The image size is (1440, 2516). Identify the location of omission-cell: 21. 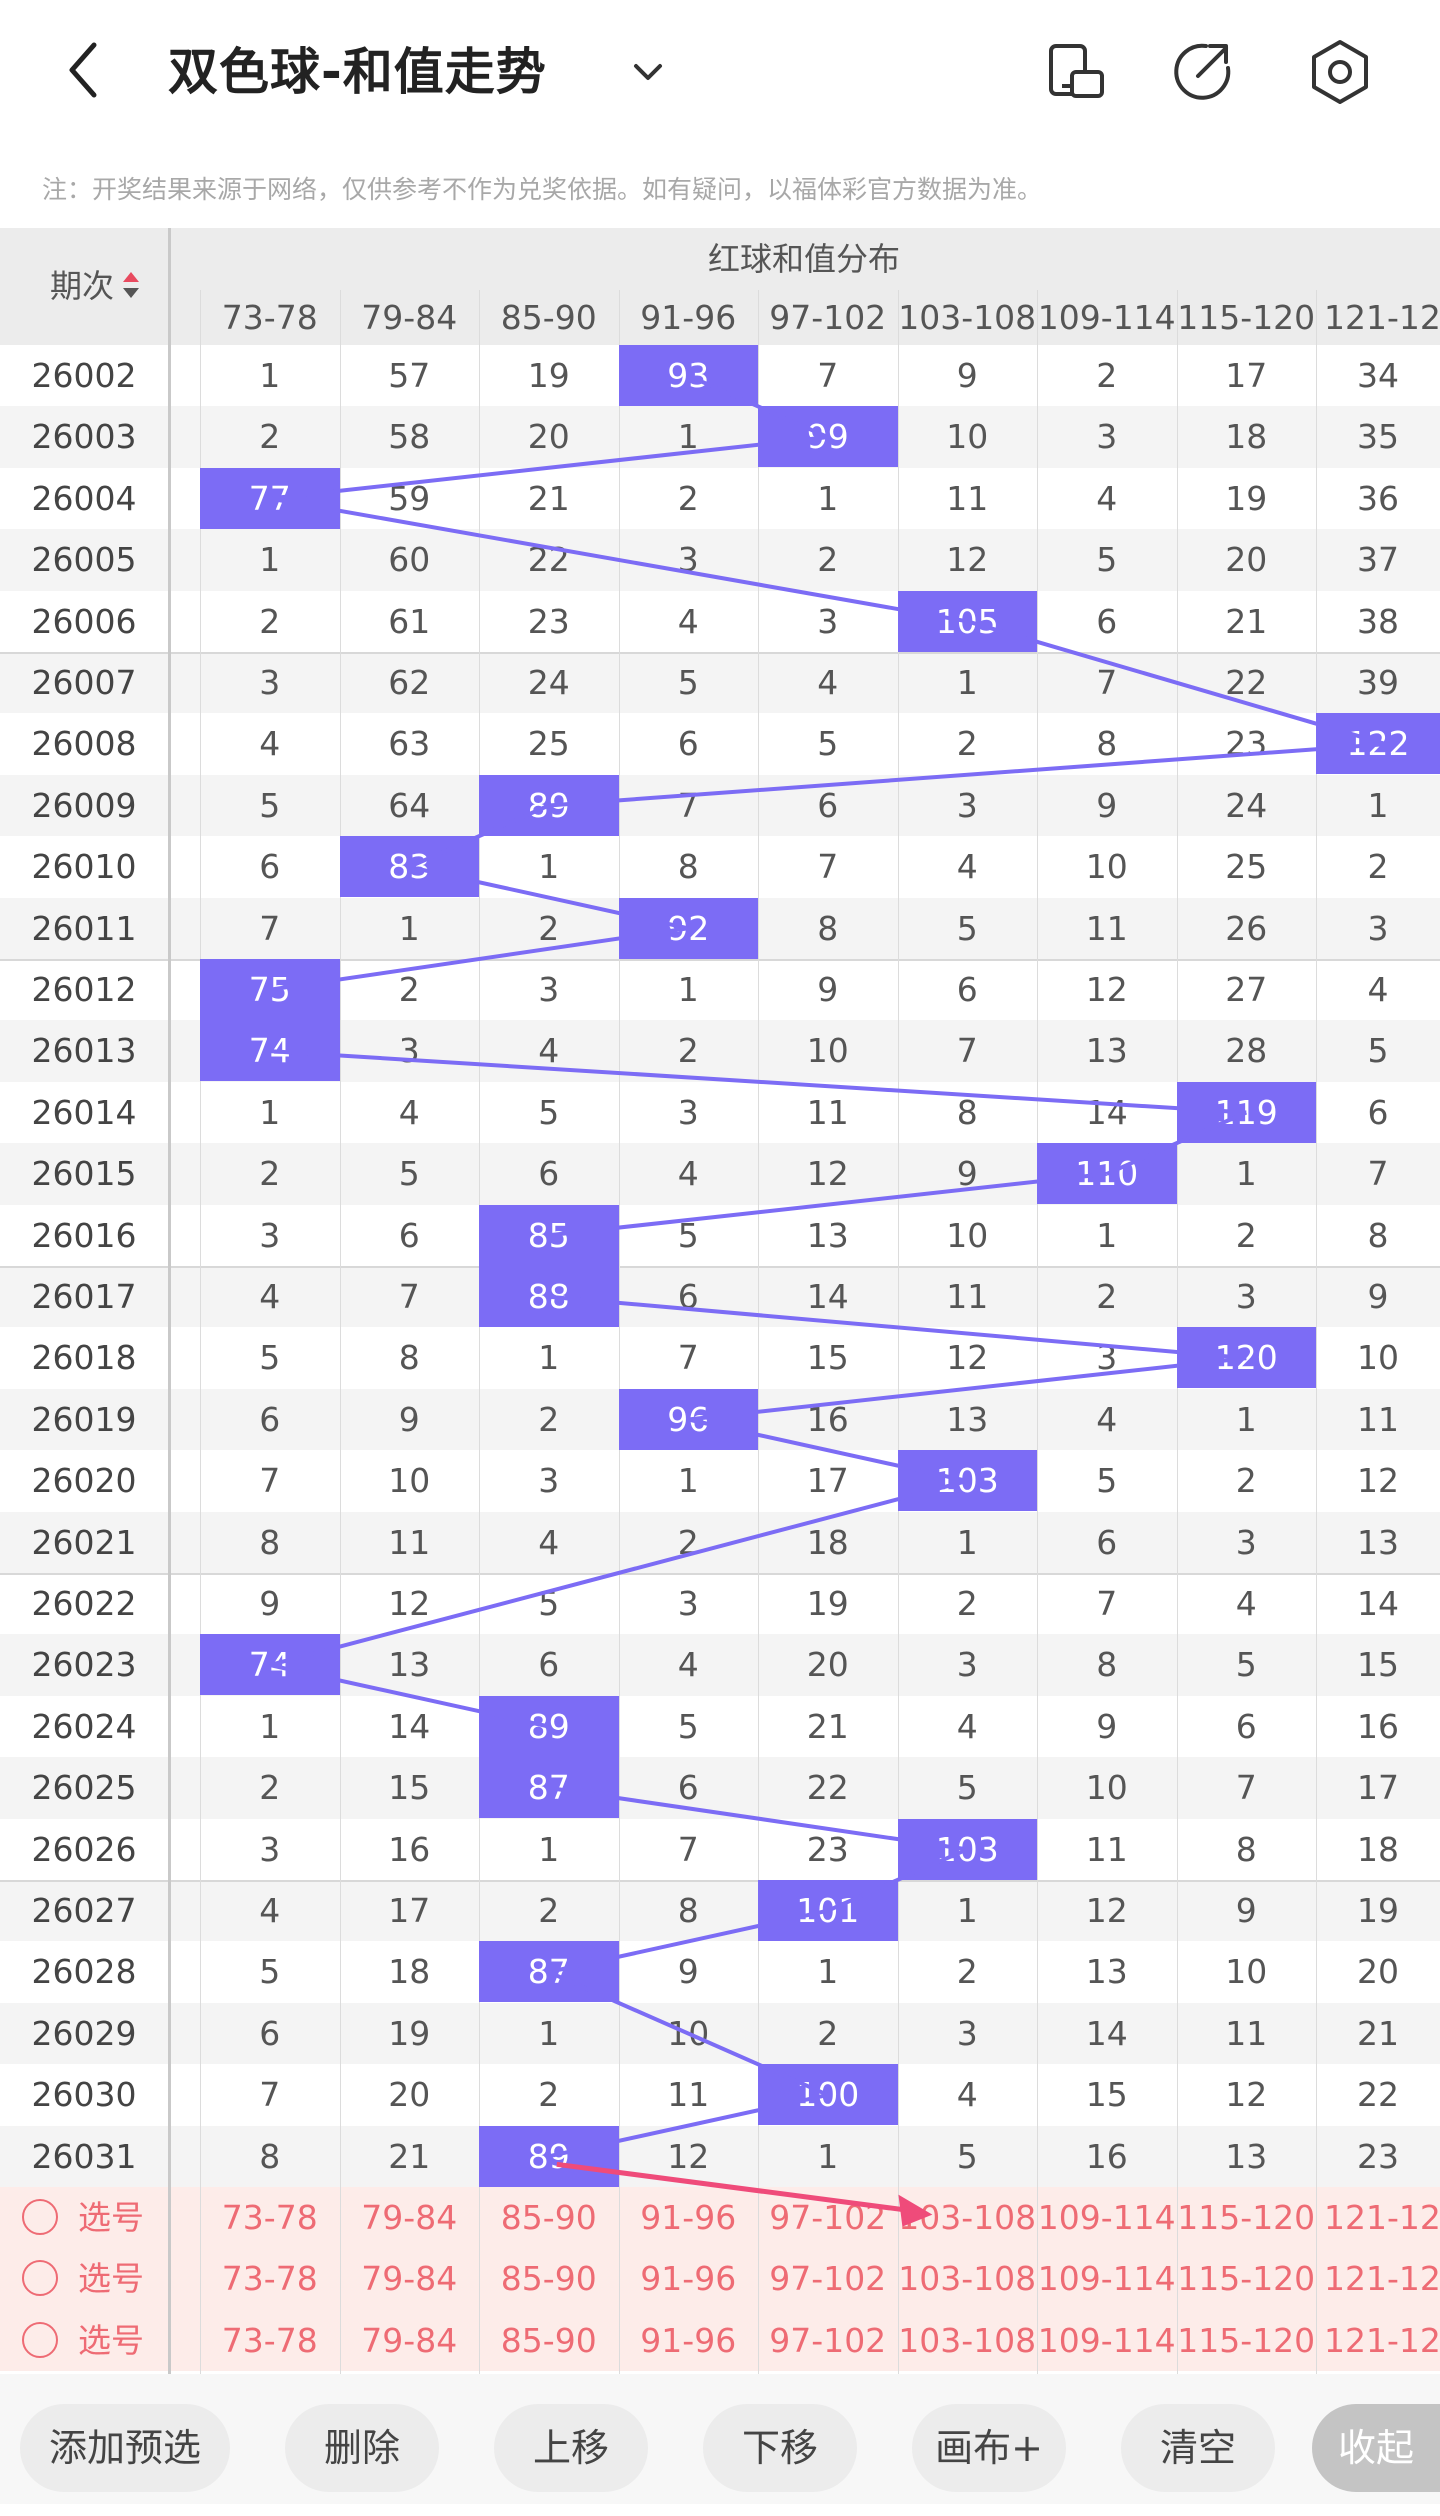
(1378, 2033).